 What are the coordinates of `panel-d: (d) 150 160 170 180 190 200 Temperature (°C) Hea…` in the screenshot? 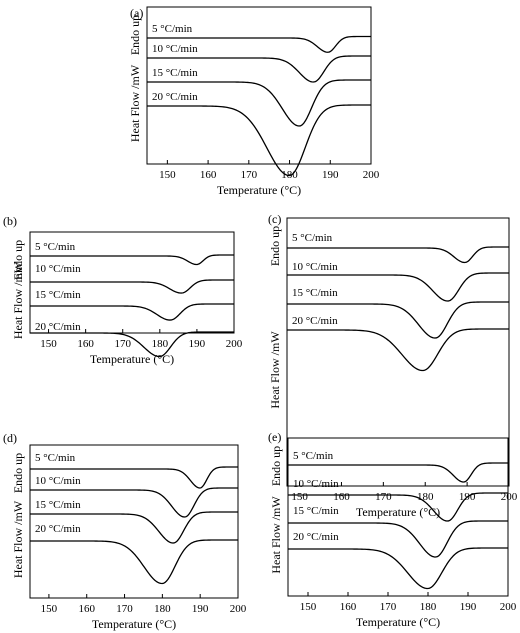 It's located at (125, 531).